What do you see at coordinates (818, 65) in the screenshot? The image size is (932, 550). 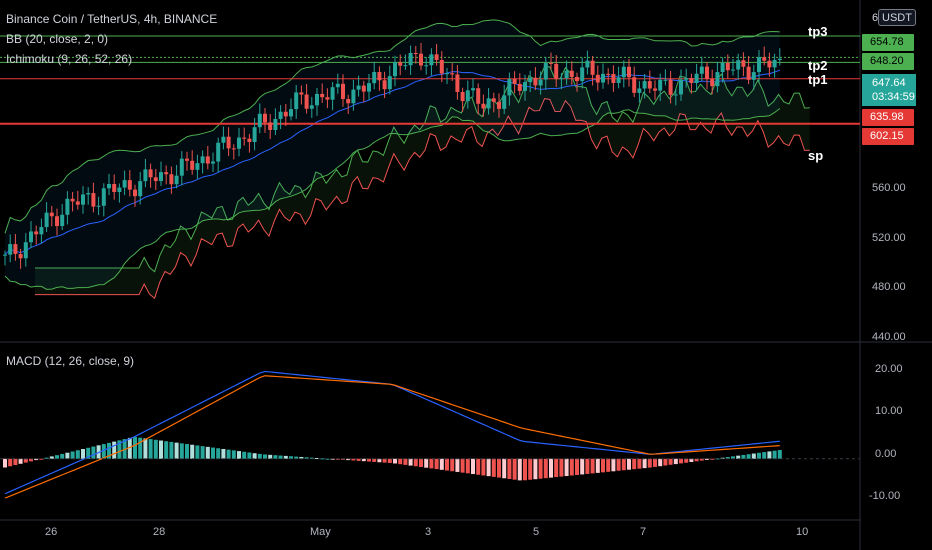 I see `tp2-label: tp2` at bounding box center [818, 65].